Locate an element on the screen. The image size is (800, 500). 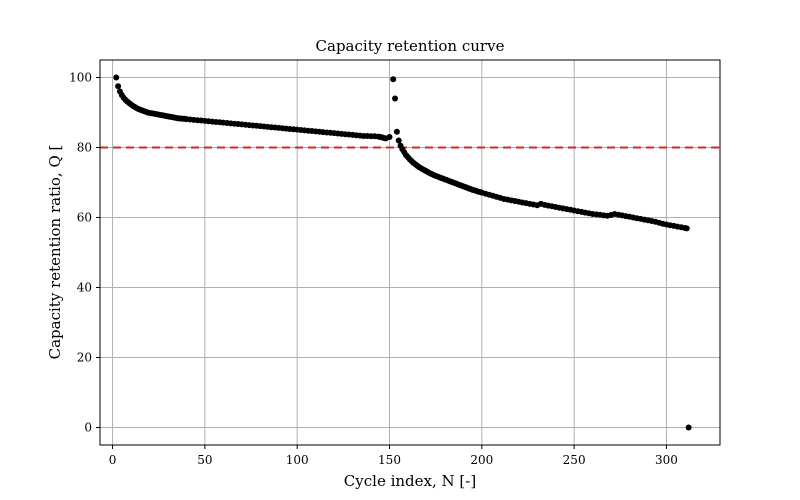
chart-title: Capacity retention curve is located at coordinates (410, 46).